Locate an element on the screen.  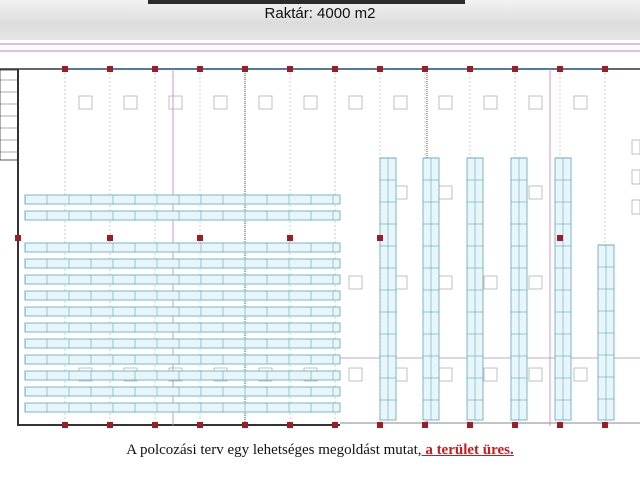
office-block is located at coordinates (9, 115).